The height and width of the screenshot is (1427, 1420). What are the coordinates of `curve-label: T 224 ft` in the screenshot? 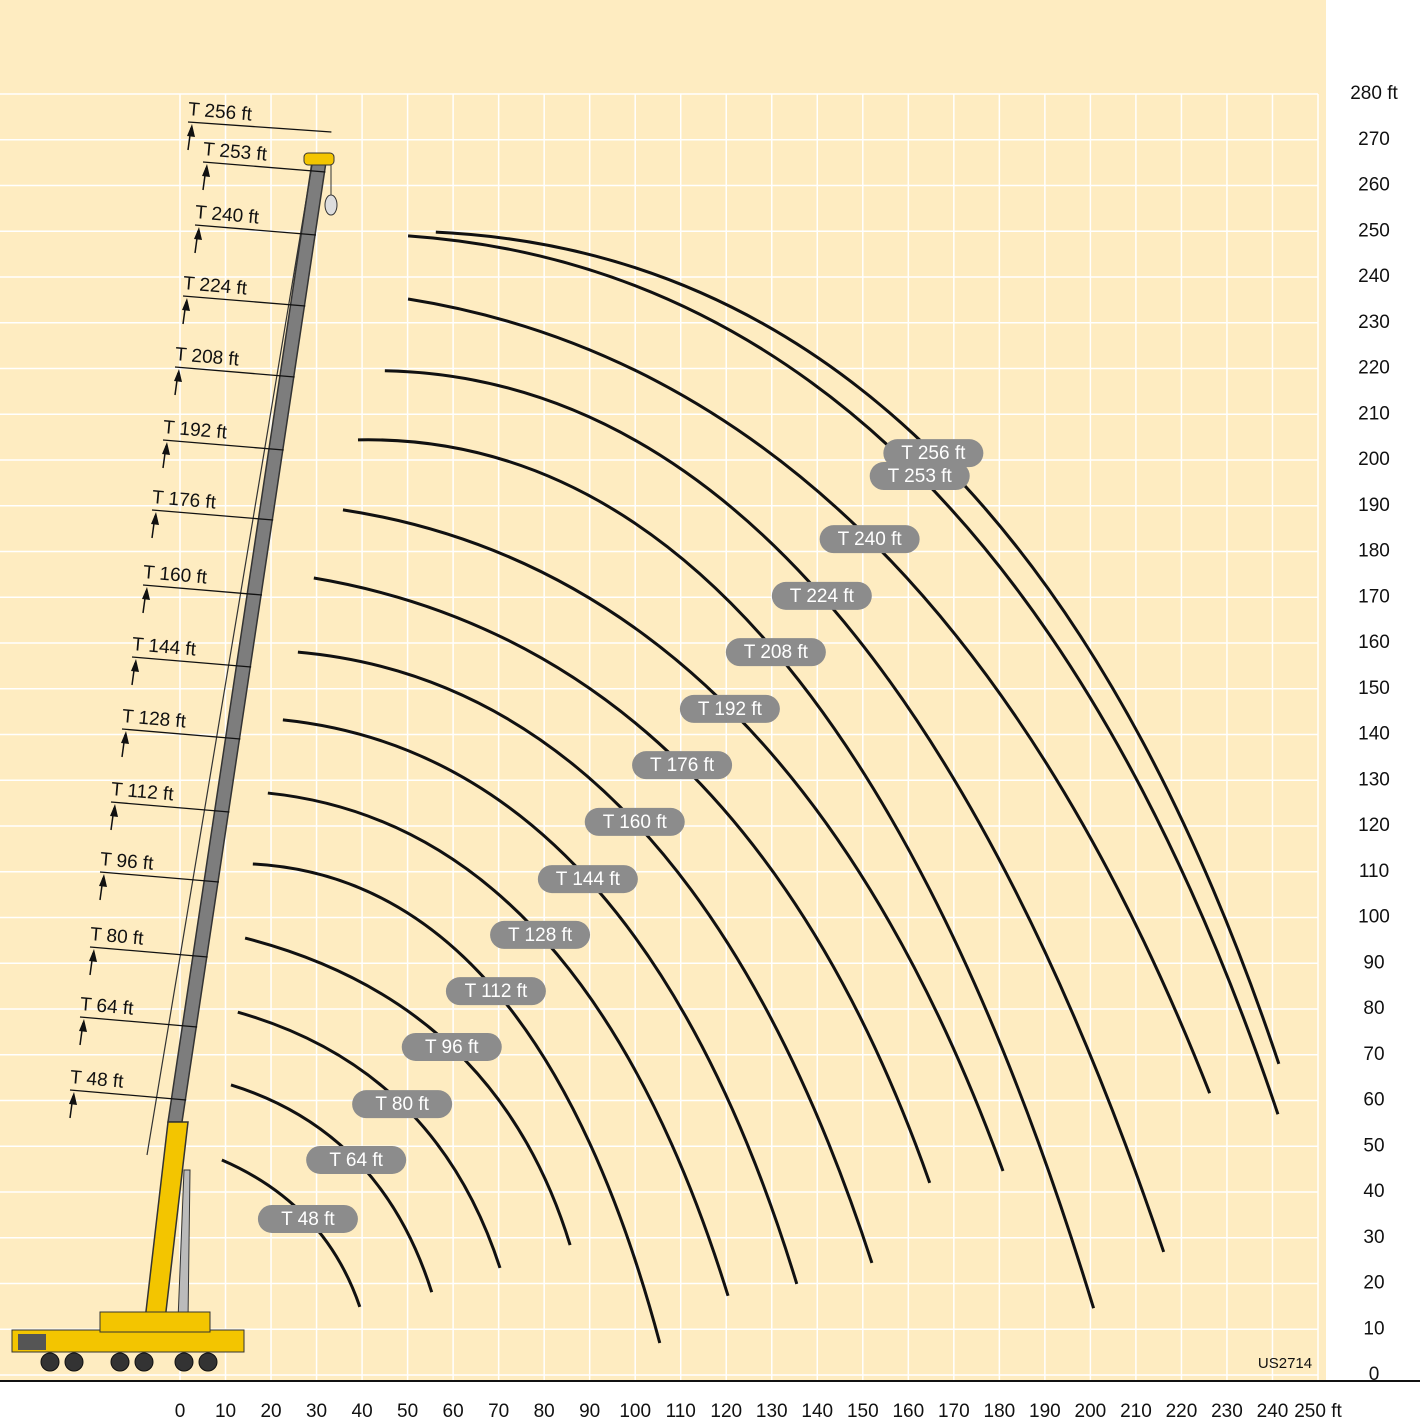 It's located at (821, 595).